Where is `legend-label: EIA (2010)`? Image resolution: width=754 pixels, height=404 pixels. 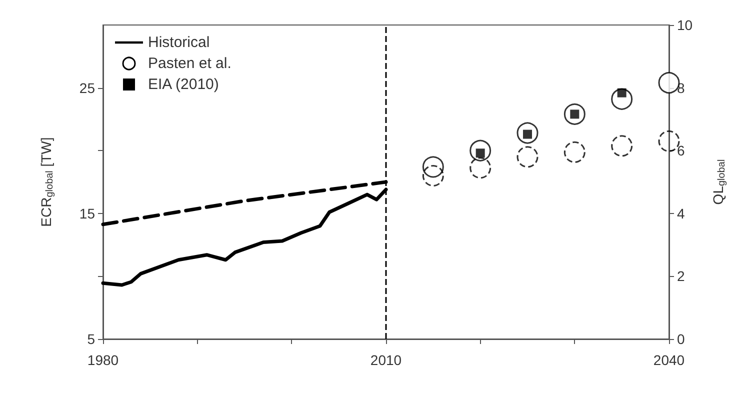
legend-label: EIA (2010) is located at coordinates (183, 84).